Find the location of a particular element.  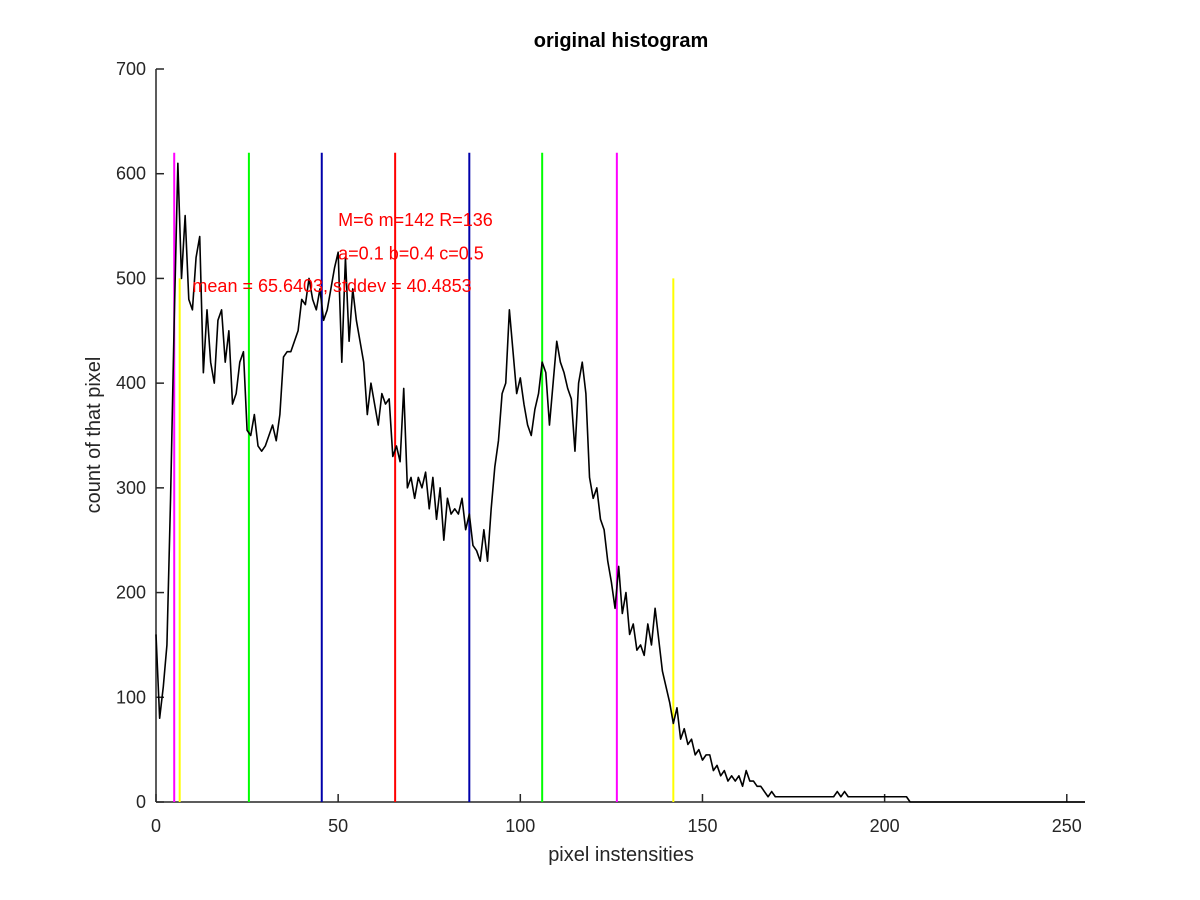

y-tick-label: 600 is located at coordinates (131, 174).